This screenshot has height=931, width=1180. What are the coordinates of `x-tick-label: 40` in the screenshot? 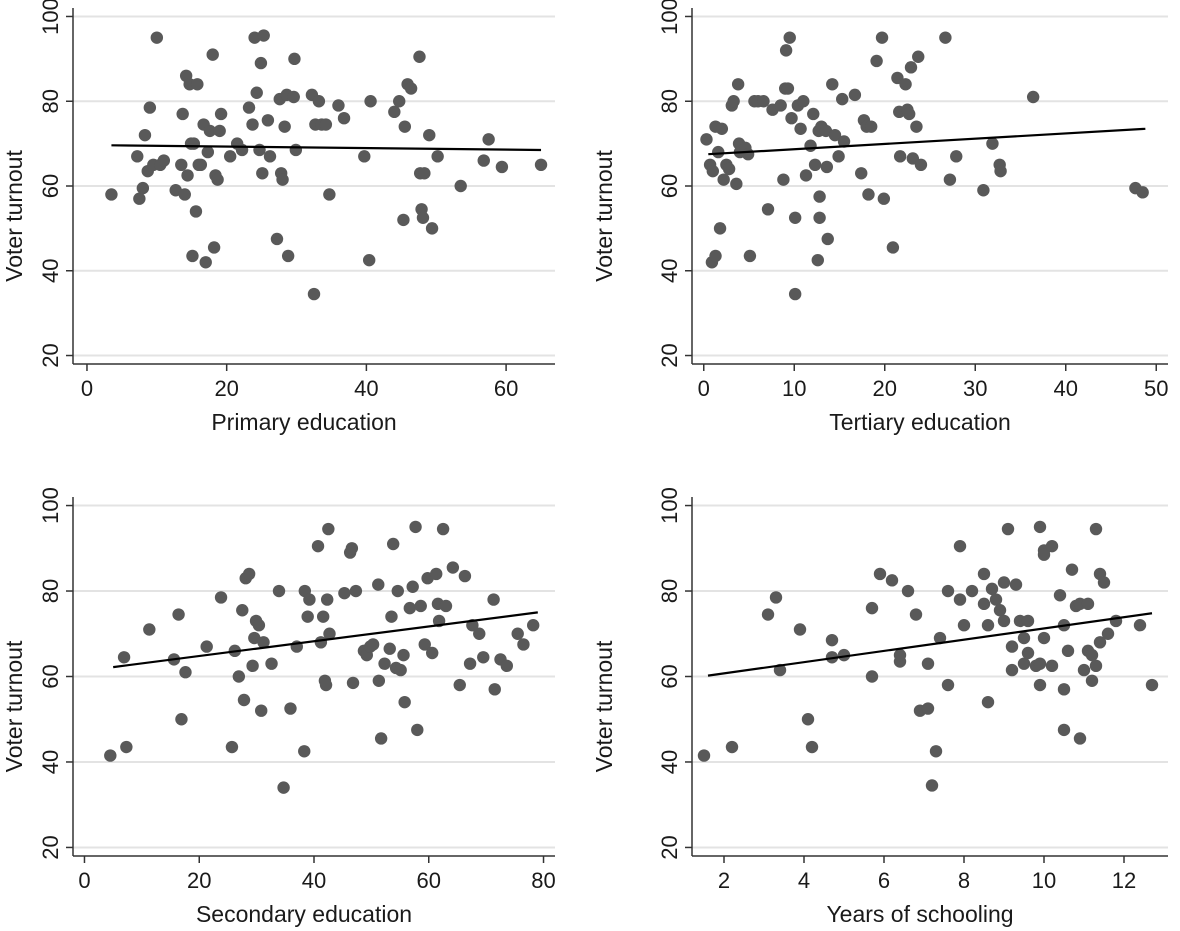 It's located at (314, 880).